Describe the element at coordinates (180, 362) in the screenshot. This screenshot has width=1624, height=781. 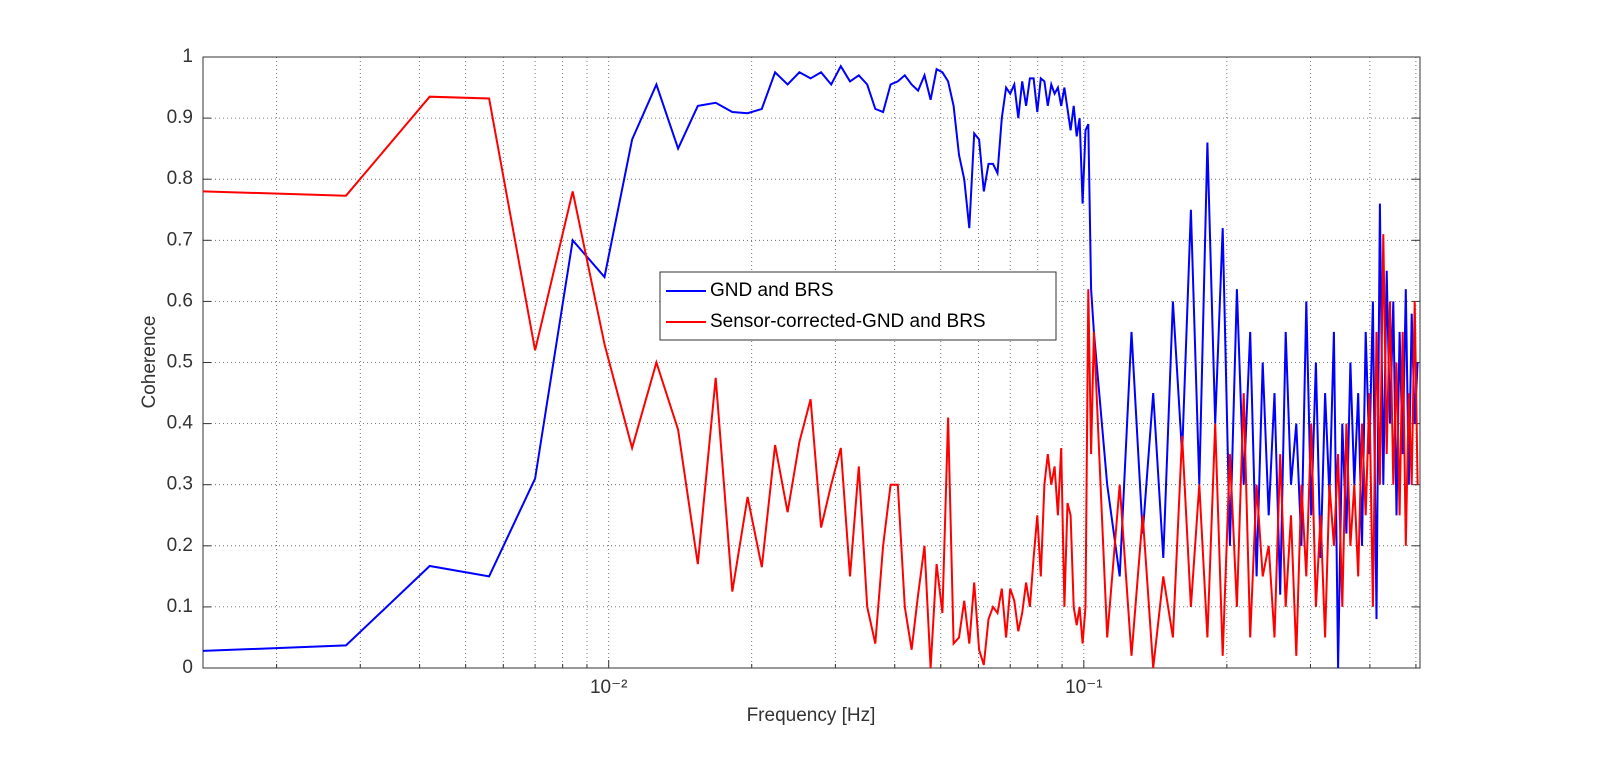
I see `y-tick-label: 0.5` at that location.